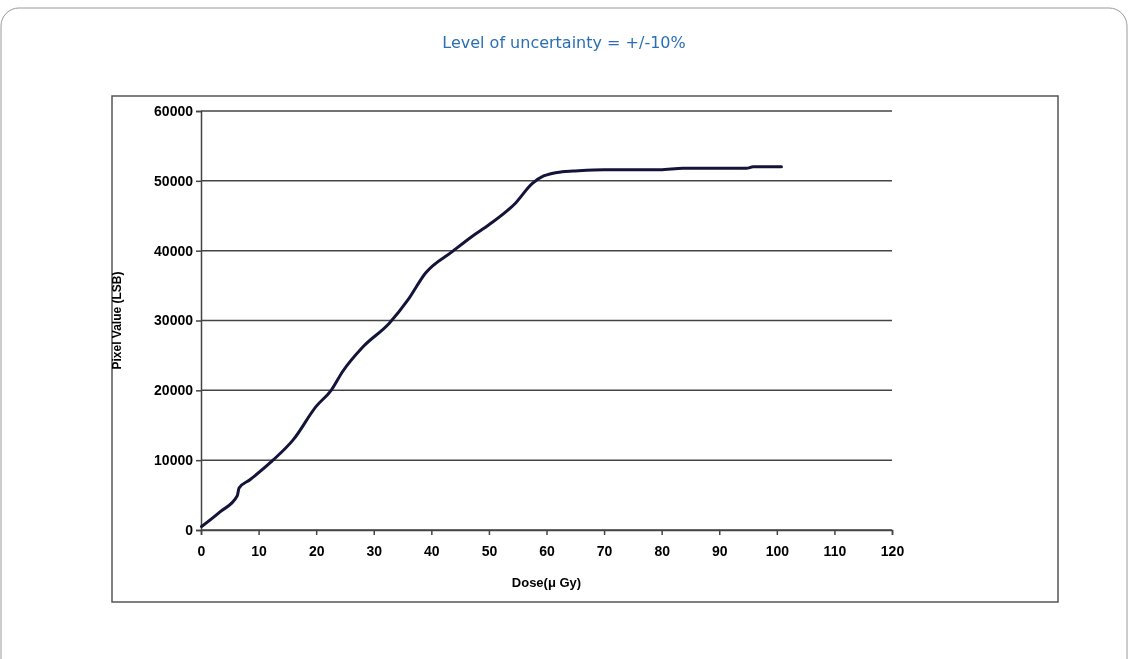 Image resolution: width=1128 pixels, height=659 pixels. What do you see at coordinates (174, 250) in the screenshot?
I see `y-tick-label: 40000` at bounding box center [174, 250].